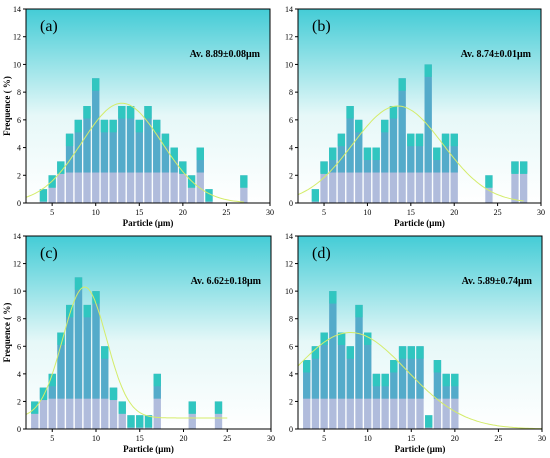 The image size is (550, 458). What do you see at coordinates (368, 438) in the screenshot?
I see `x-tick-label: 10` at bounding box center [368, 438].